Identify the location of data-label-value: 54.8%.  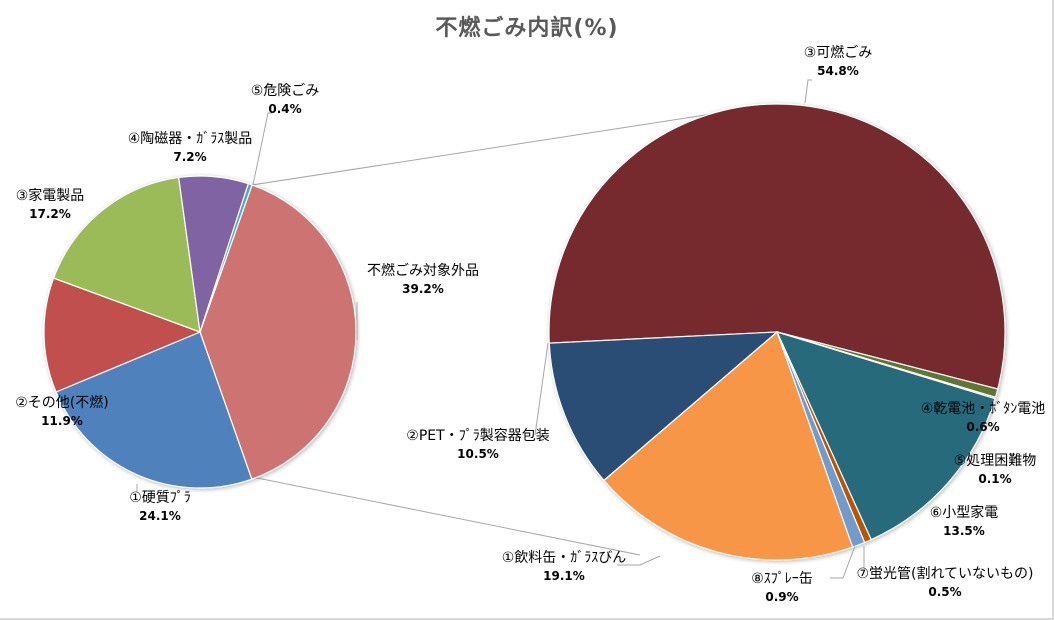
(838, 71).